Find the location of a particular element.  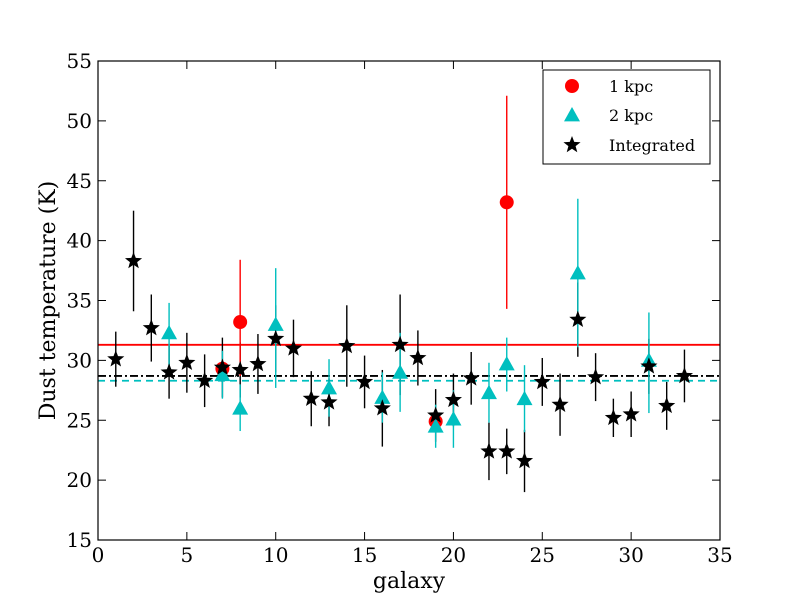

mean-lines is located at coordinates (409, 362).